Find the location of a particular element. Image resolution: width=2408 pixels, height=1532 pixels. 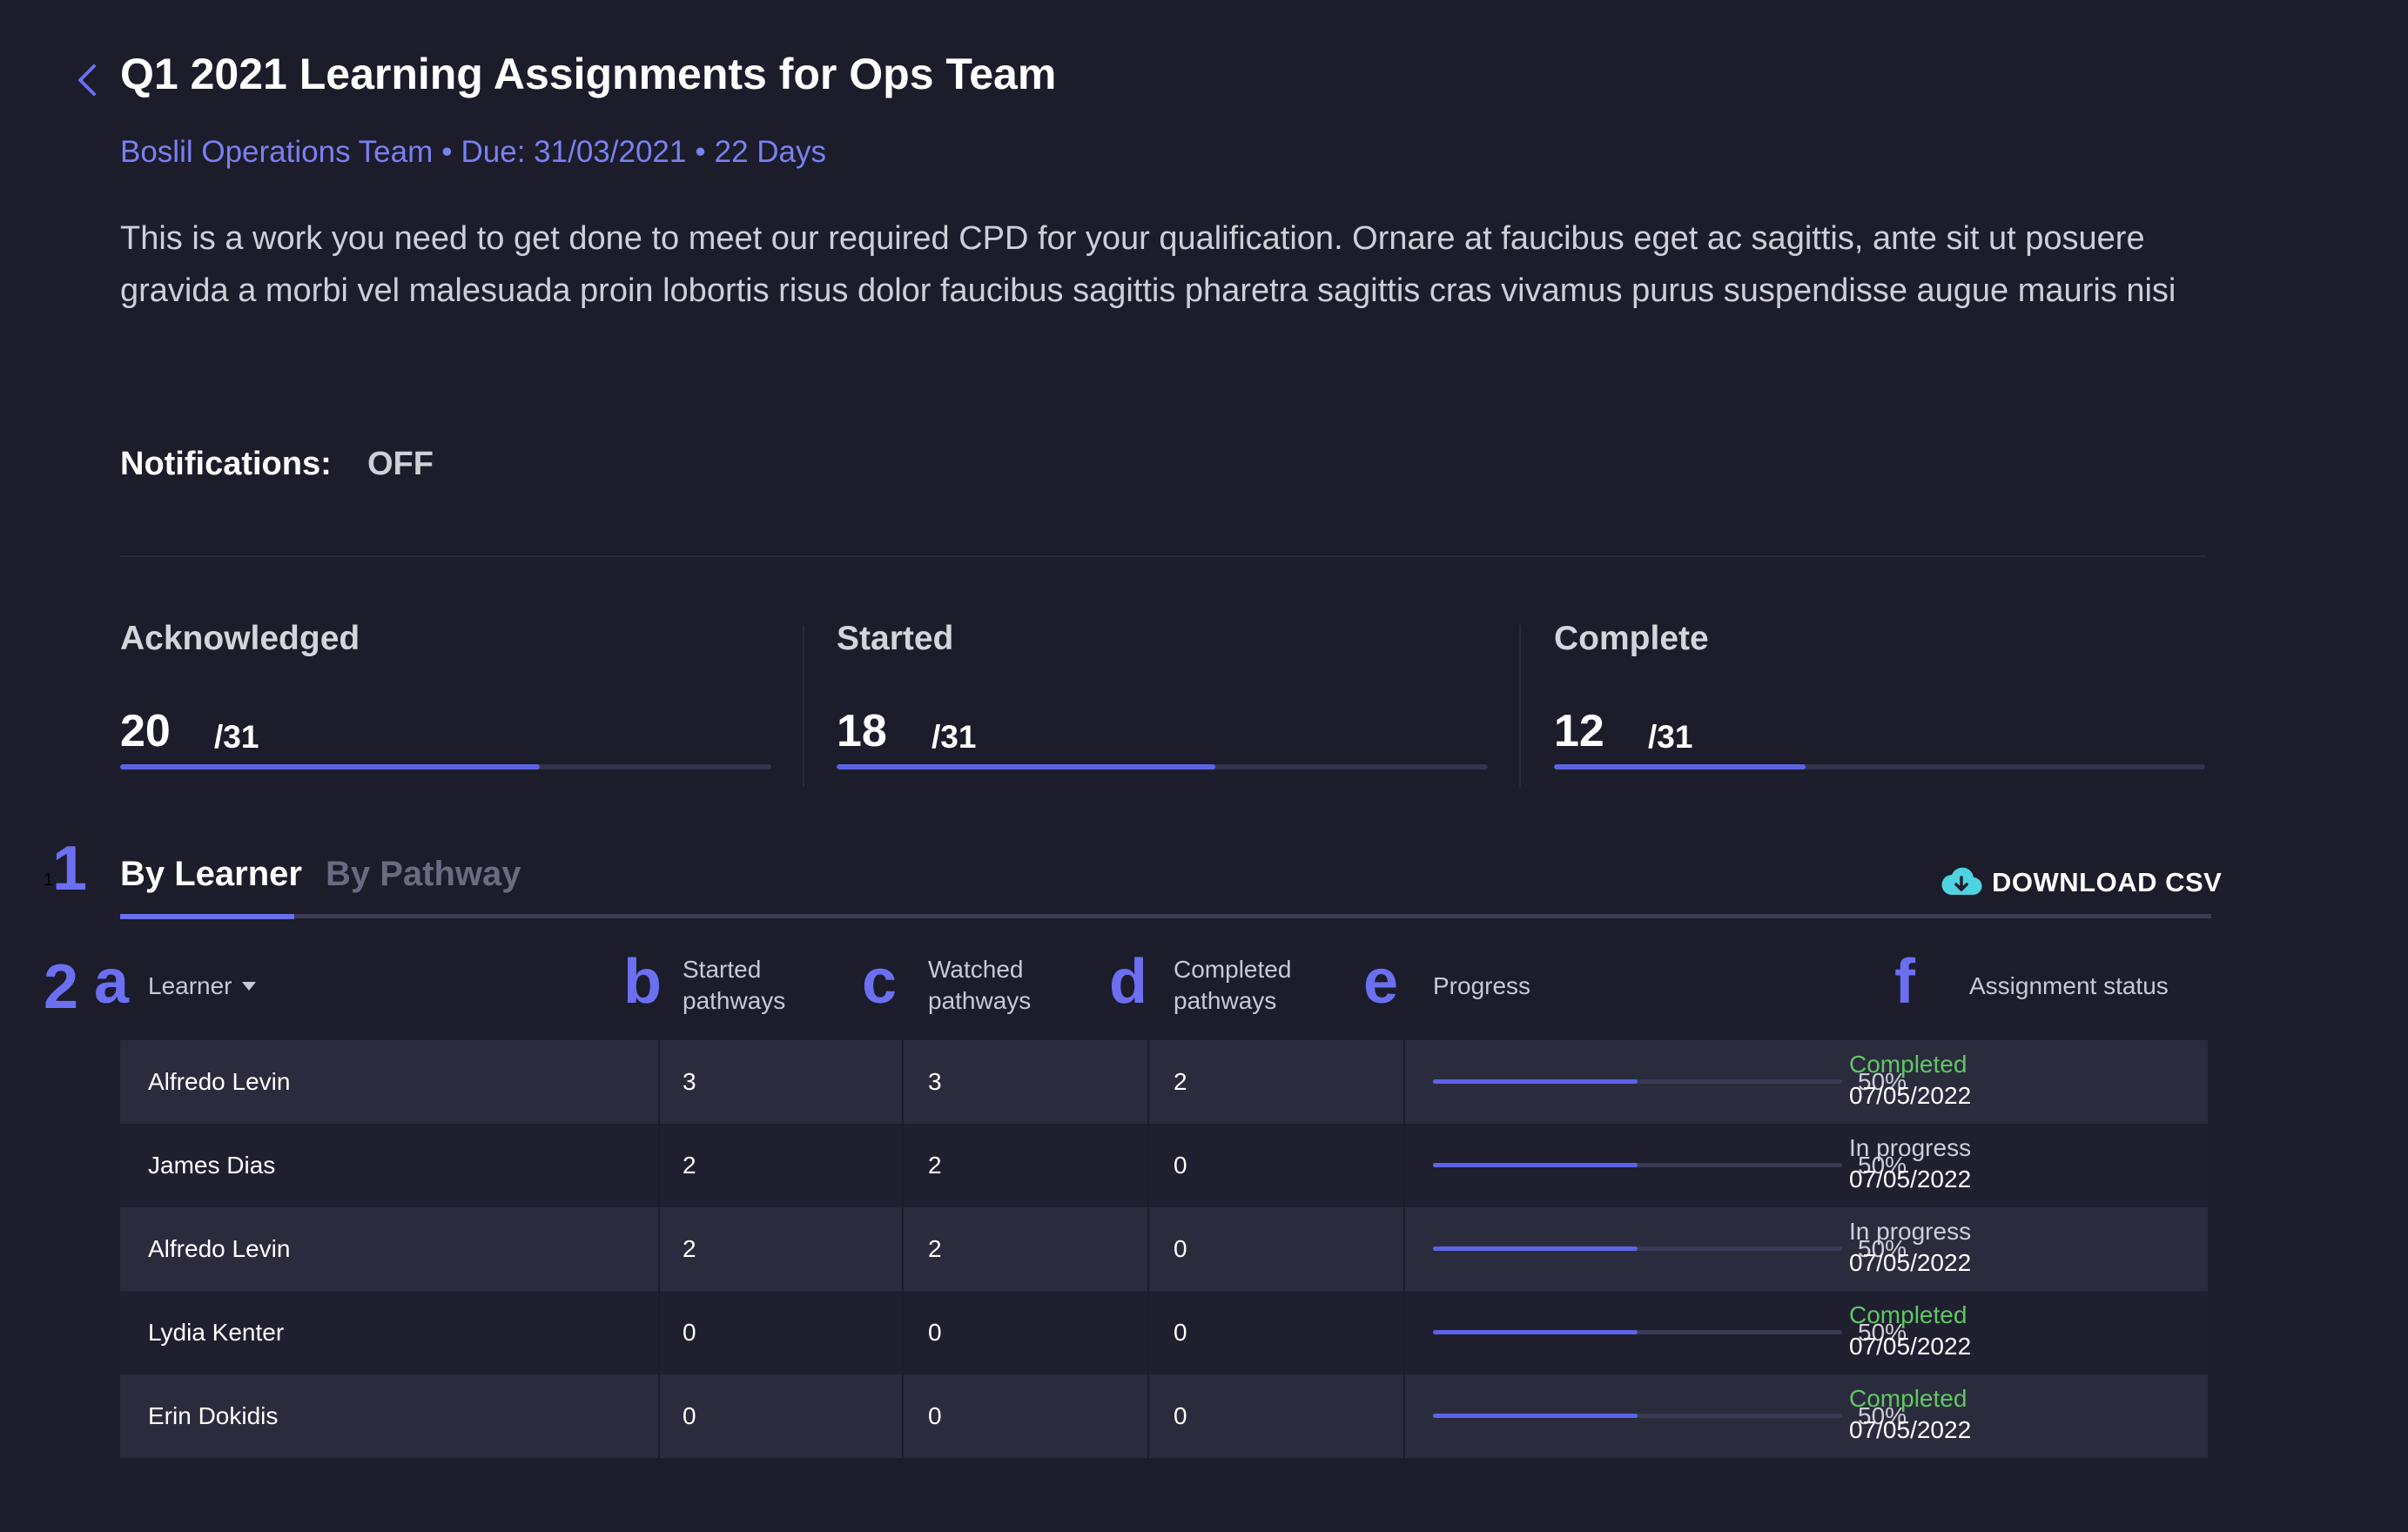

tab-by-pathway: By Pathway is located at coordinates (423, 874).